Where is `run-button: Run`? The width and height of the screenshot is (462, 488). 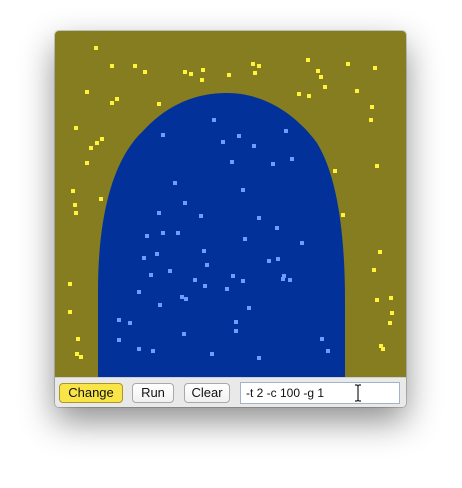 run-button: Run is located at coordinates (153, 393).